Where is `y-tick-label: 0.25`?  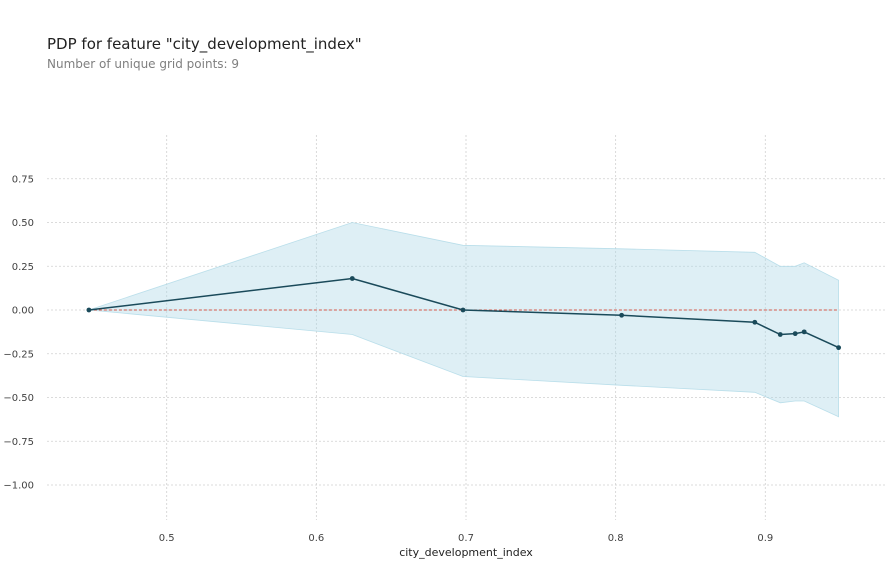 y-tick-label: 0.25 is located at coordinates (23, 267).